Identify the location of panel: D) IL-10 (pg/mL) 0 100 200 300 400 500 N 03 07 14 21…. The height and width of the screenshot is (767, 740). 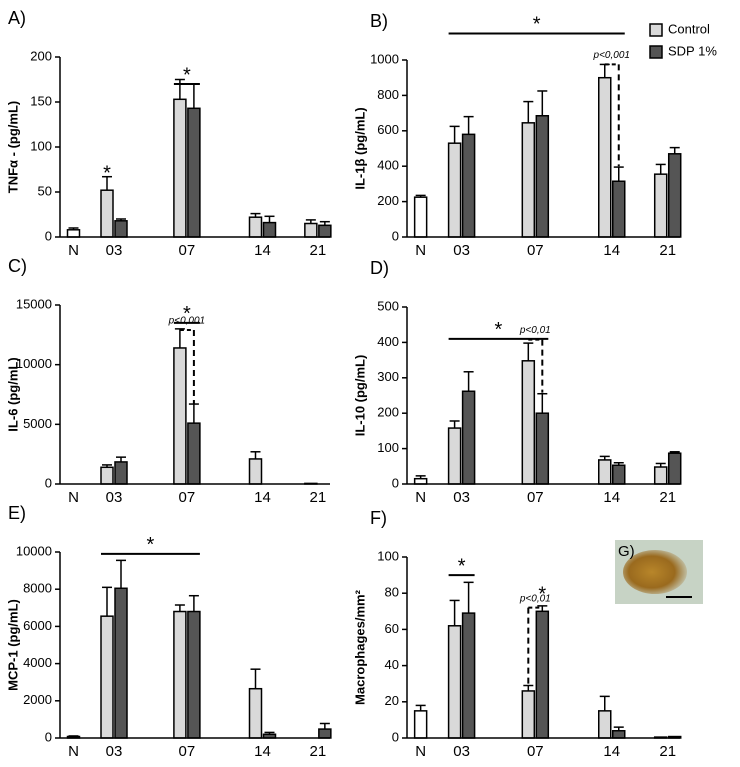
(517, 382).